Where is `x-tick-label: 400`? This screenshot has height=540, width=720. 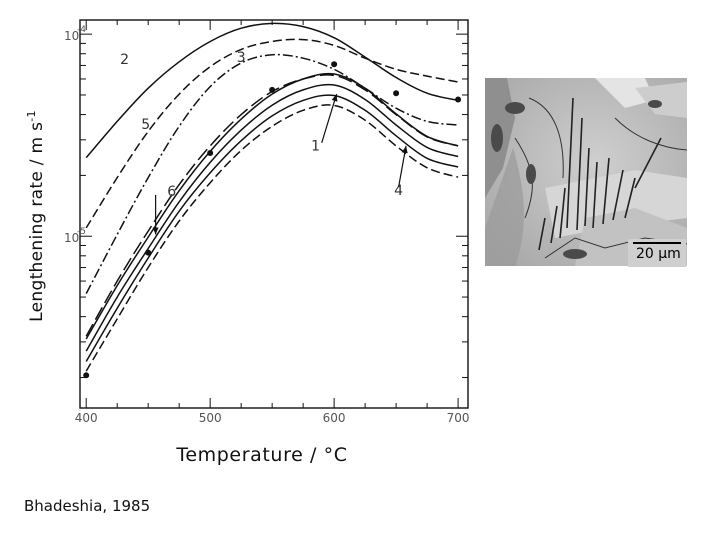 x-tick-label: 400 is located at coordinates (86, 418).